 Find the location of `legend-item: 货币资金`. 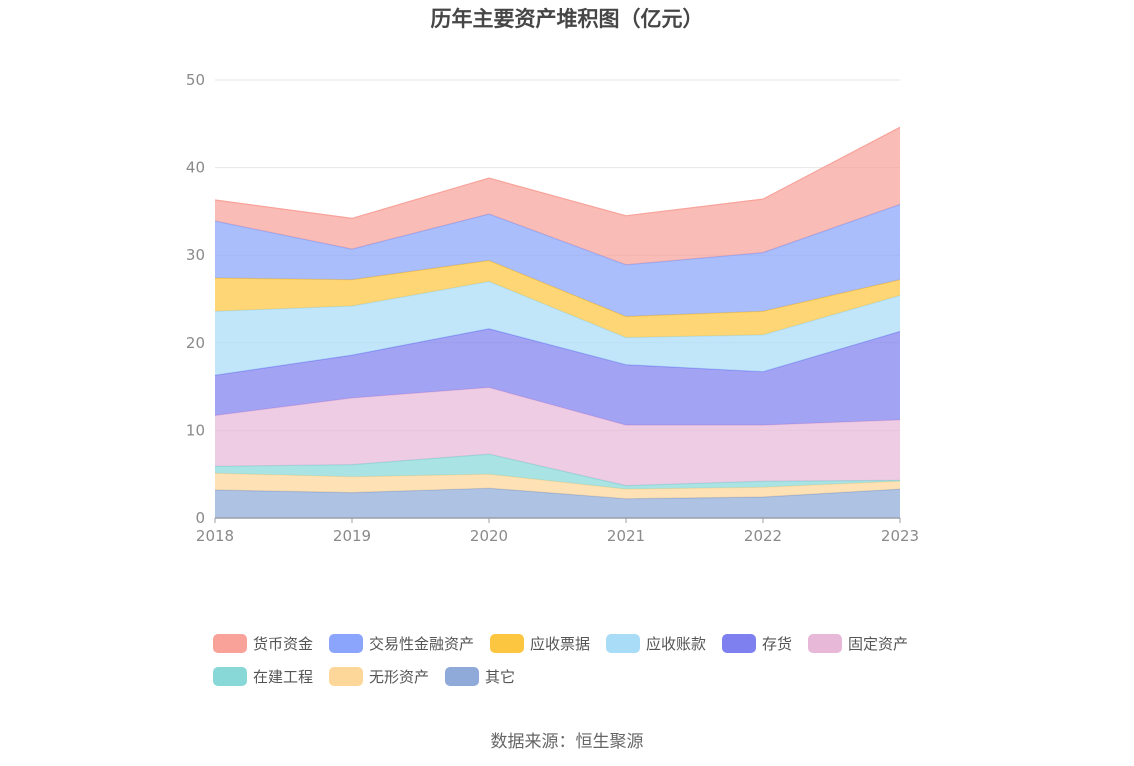

legend-item: 货币资金 is located at coordinates (263, 643).